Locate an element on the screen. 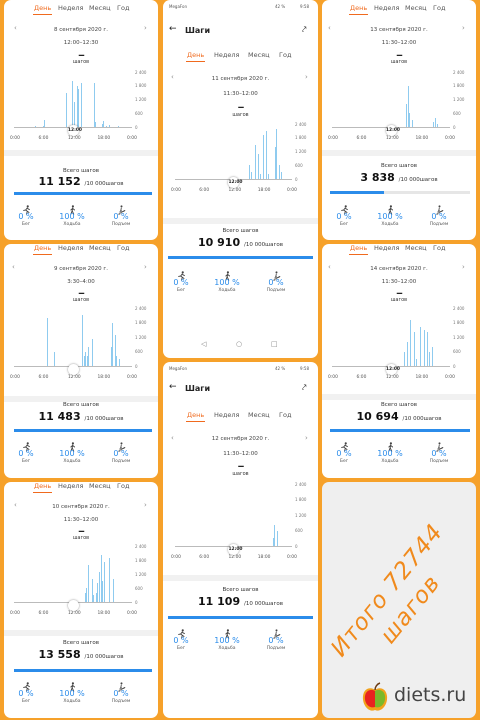 Image resolution: width=480 pixels, height=720 pixels. activity-walking: 100 % Ходьба is located at coordinates (72, 690).